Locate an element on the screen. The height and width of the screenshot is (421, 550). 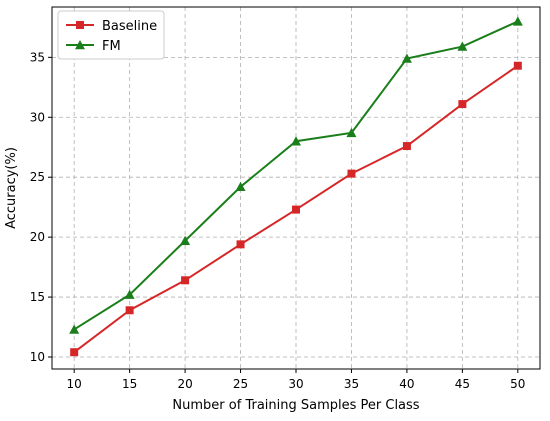
y-tick-label: 30 is located at coordinates (37, 117).